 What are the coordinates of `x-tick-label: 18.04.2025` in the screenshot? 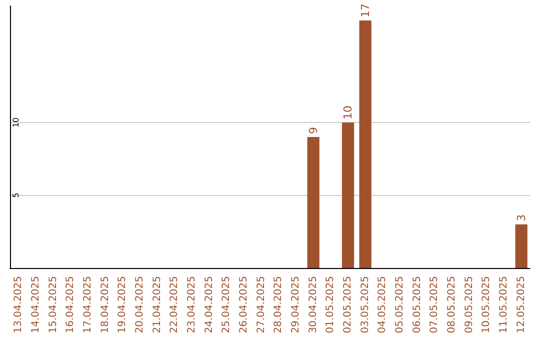 It's located at (105, 305).